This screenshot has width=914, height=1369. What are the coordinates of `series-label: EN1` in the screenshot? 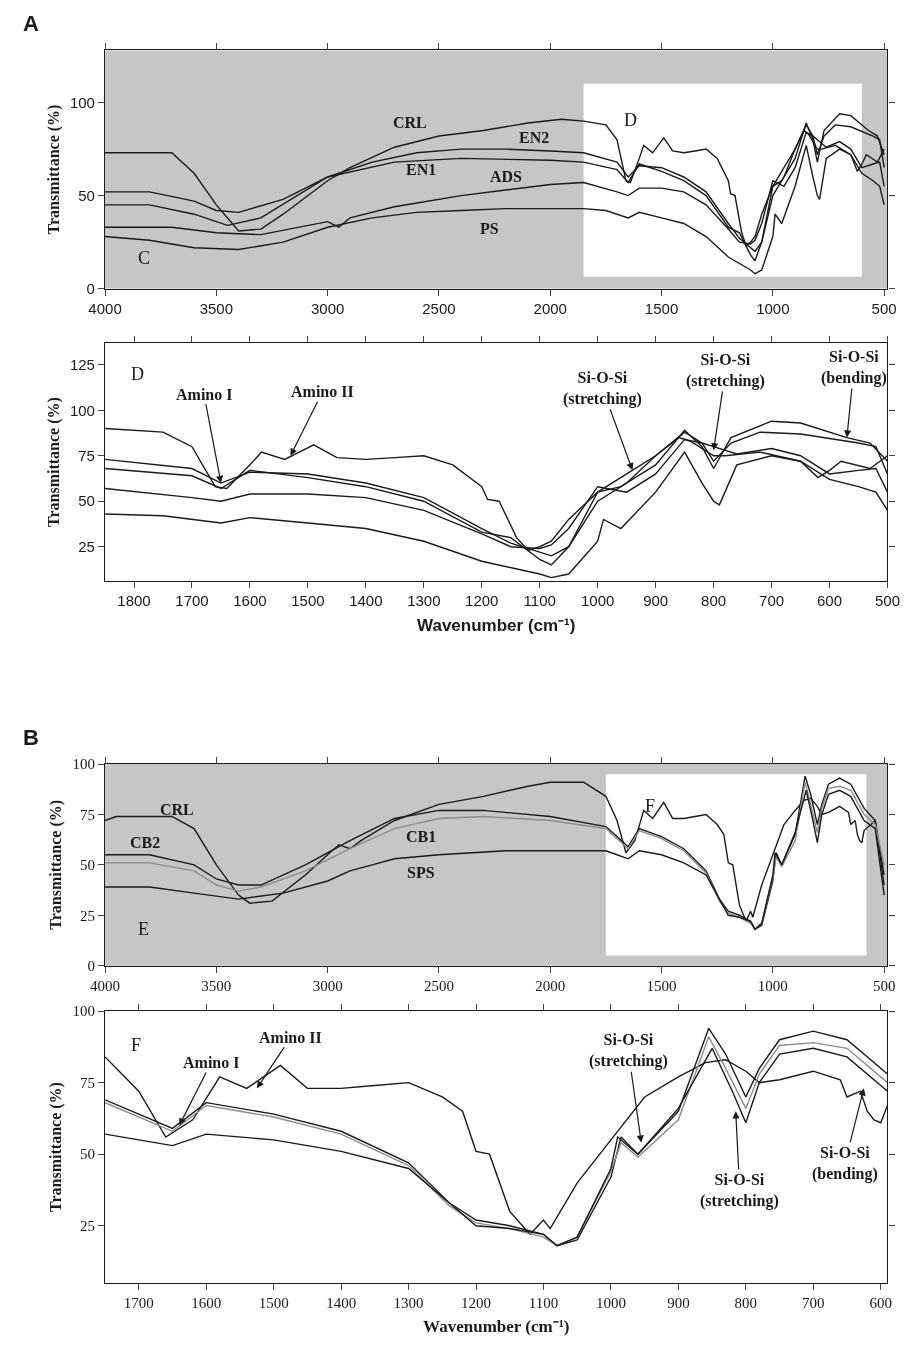 It's located at (421, 169).